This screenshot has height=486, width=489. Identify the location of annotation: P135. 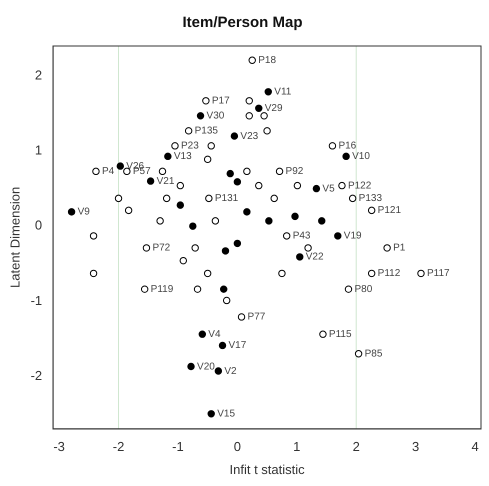
(206, 131).